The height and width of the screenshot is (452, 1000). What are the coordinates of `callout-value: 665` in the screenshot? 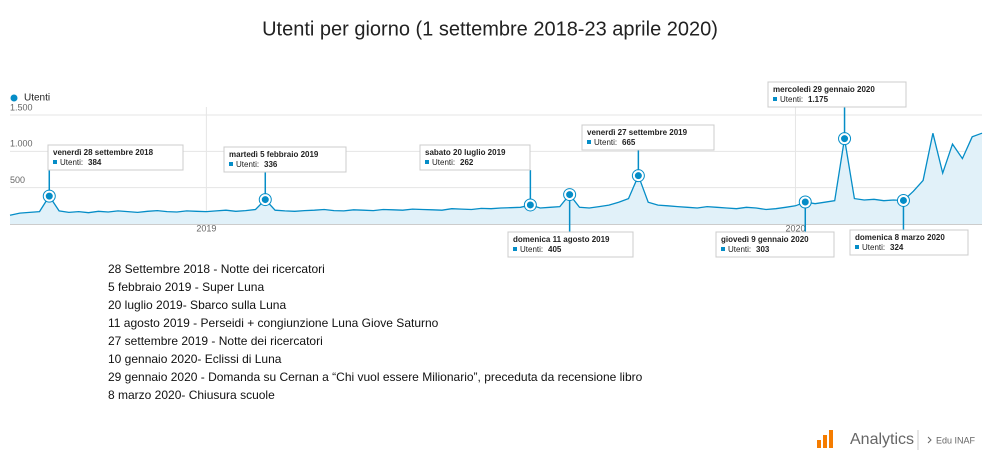 It's located at (629, 142).